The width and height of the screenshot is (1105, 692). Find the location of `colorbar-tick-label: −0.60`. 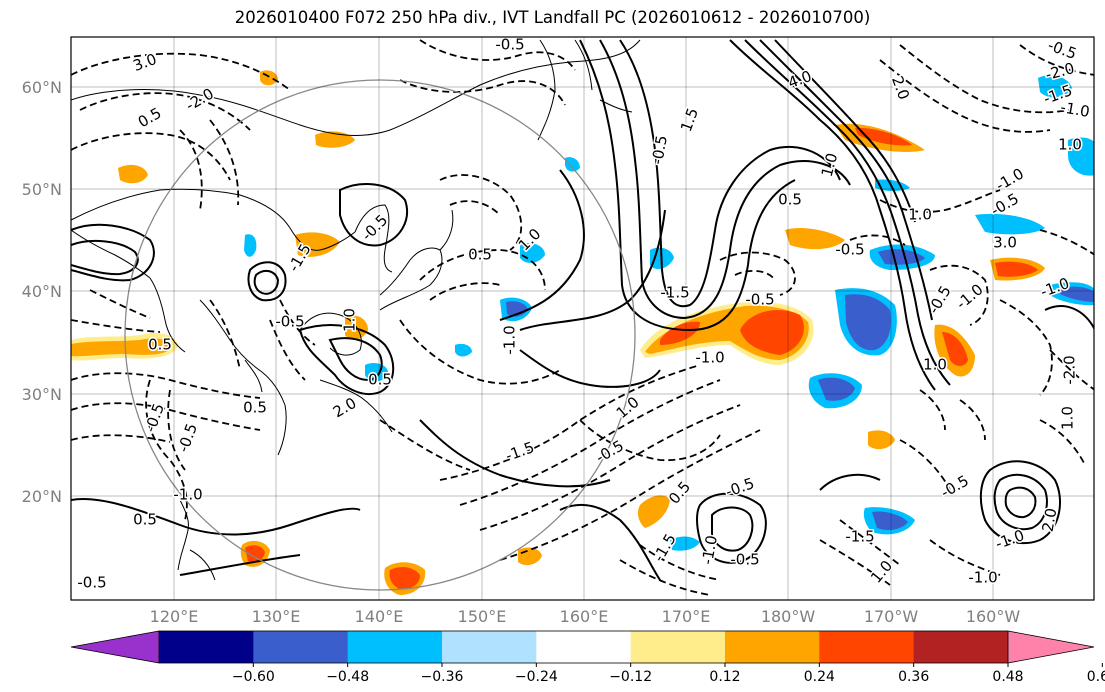

colorbar-tick-label: −0.60 is located at coordinates (253, 677).